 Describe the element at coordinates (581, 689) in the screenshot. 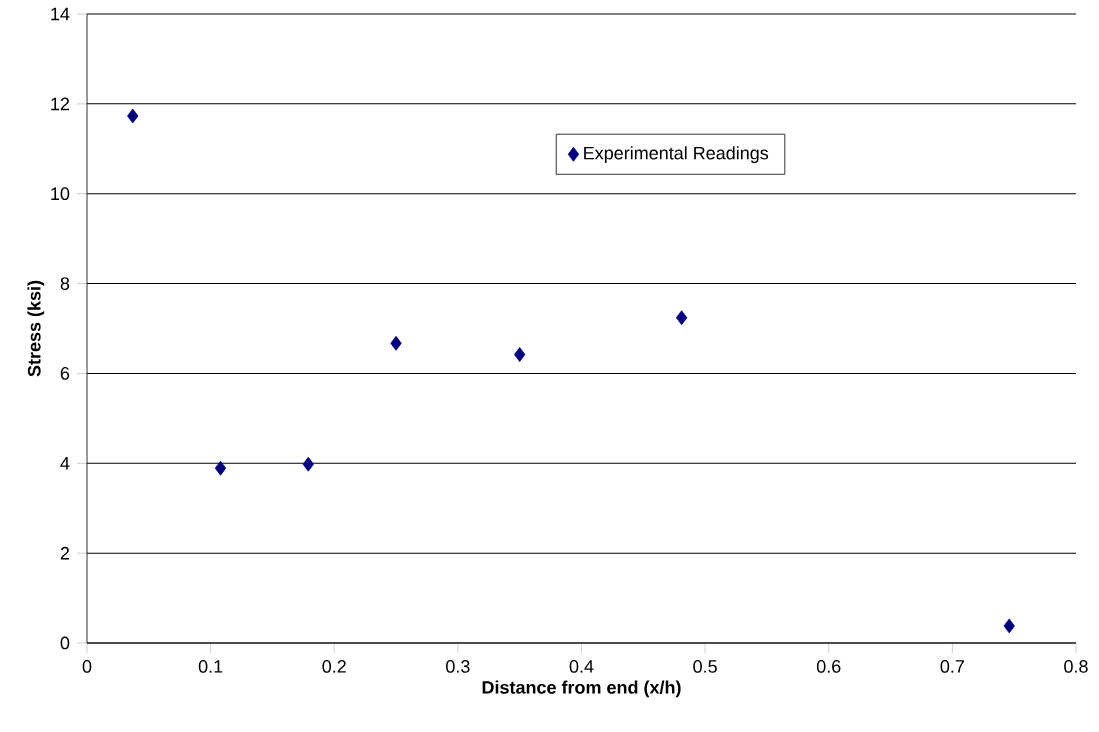

I see `x-axis-title: Distance from end (x/h)` at that location.